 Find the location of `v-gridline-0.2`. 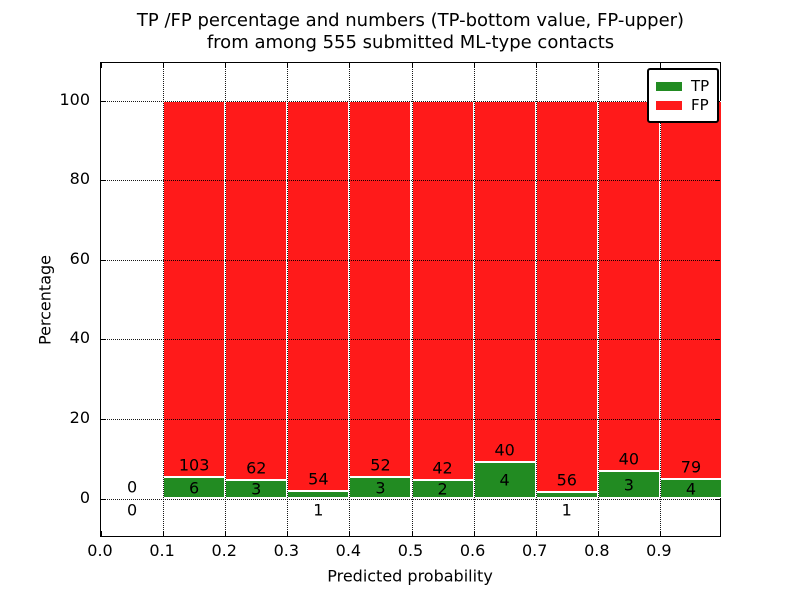

v-gridline-0.2 is located at coordinates (226, 299).